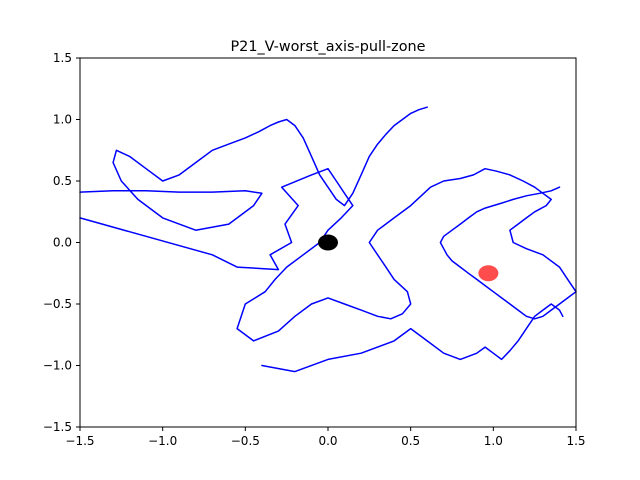  I want to click on target-marker, so click(488, 273).